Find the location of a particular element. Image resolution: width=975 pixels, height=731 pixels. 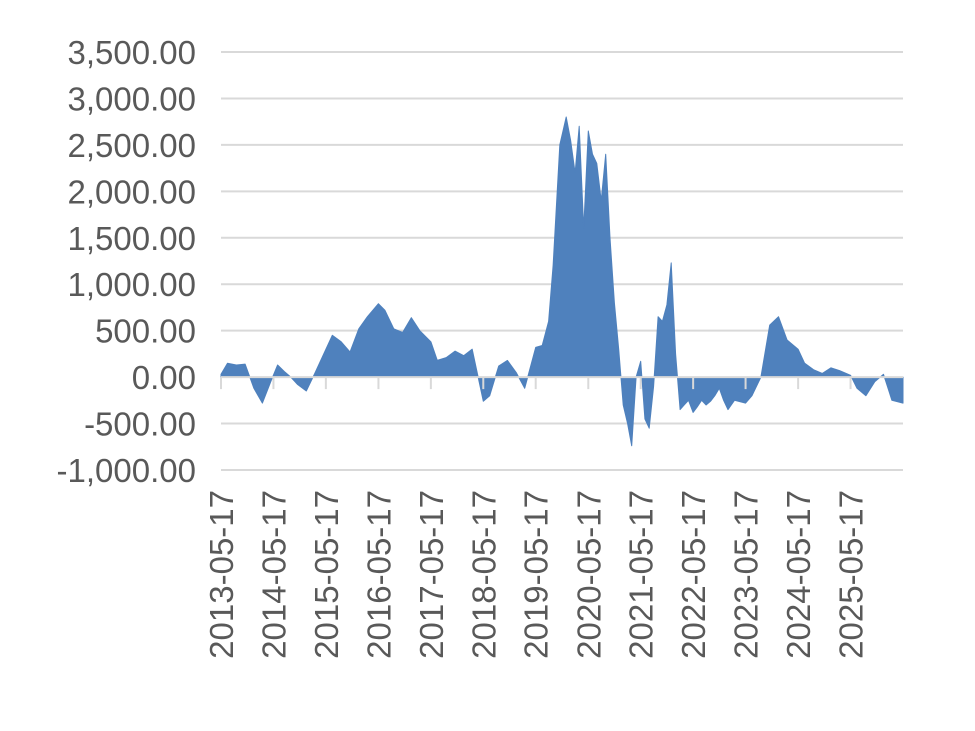

y-tick-label: 500.00 is located at coordinates (145, 331).